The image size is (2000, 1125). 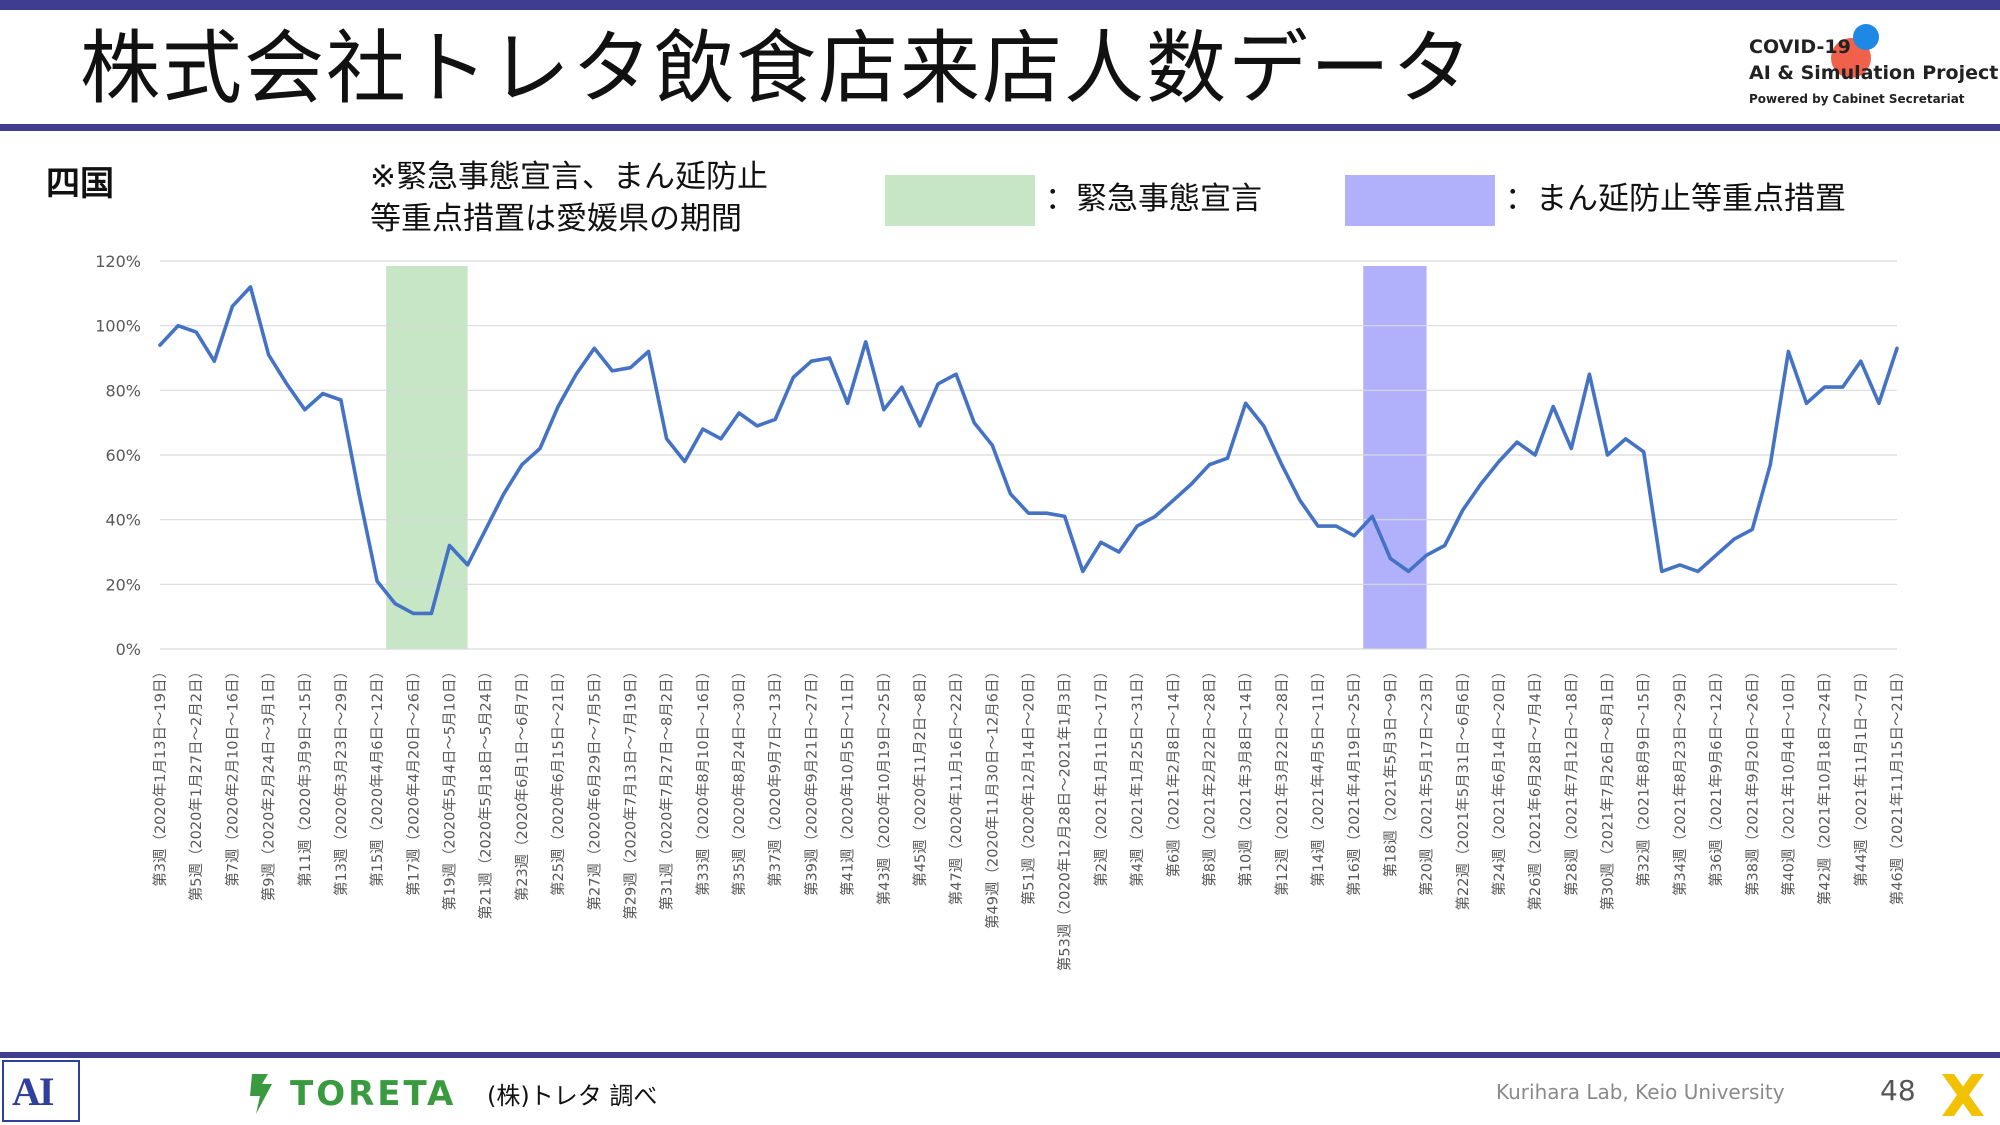 What do you see at coordinates (1318, 775) in the screenshot?
I see `x-tick-label-32: 第14週（2021年4月5日～11日）` at bounding box center [1318, 775].